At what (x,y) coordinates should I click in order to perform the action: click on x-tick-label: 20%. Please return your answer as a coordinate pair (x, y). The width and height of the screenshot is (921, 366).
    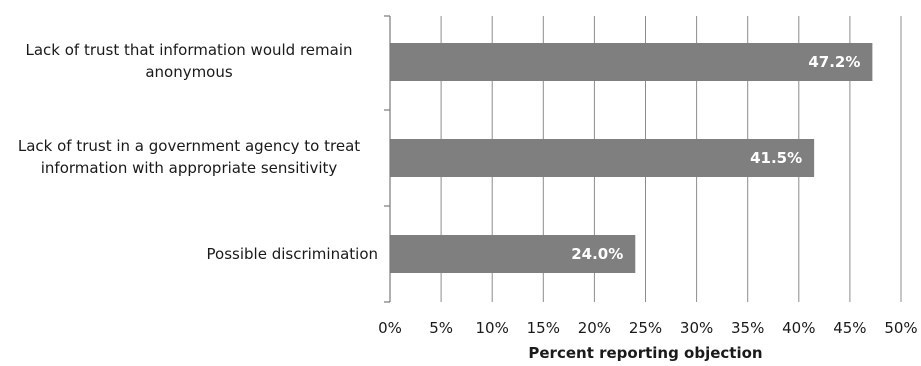
    Looking at the image, I should click on (594, 328).